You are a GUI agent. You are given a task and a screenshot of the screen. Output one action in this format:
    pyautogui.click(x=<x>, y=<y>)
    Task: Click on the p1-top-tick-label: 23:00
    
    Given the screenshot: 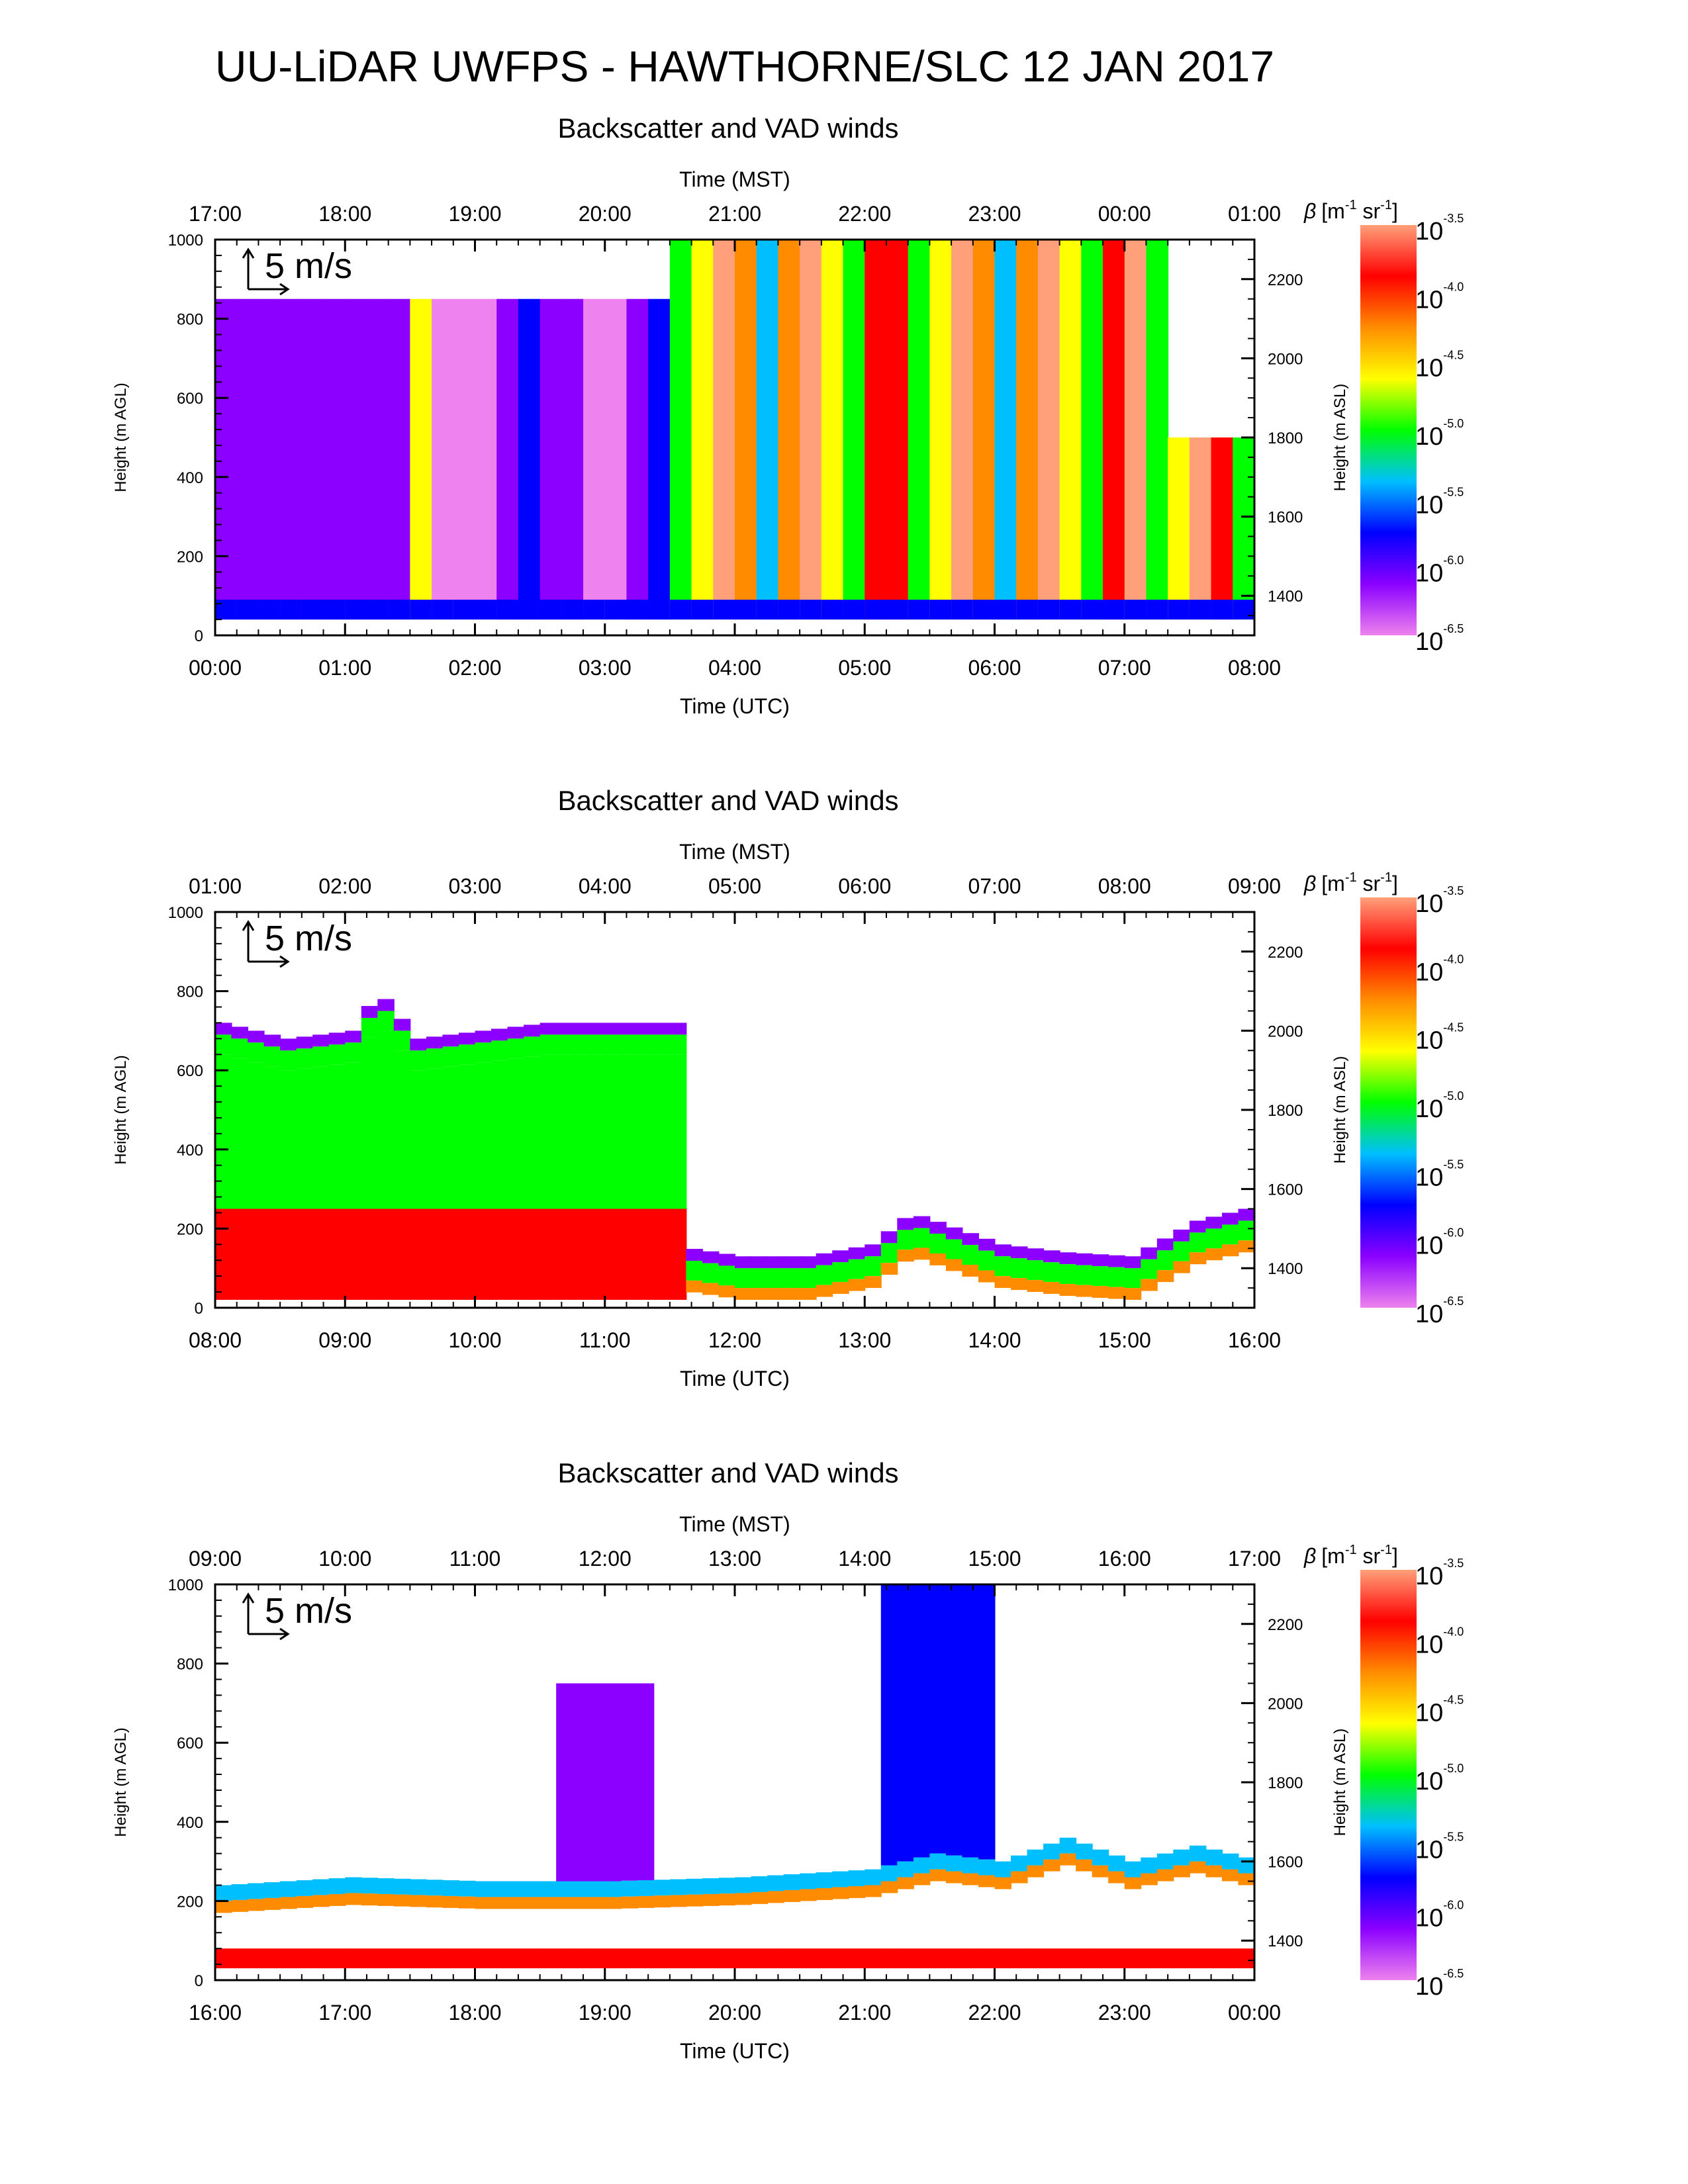 What is the action you would take?
    pyautogui.click(x=994, y=214)
    